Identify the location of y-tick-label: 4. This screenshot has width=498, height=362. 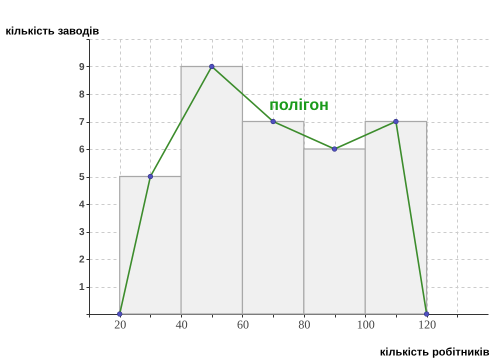
(81, 205).